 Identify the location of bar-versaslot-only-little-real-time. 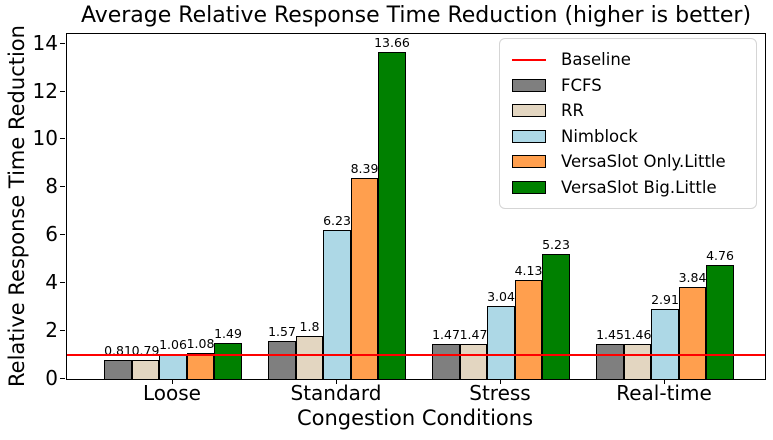
(692, 333).